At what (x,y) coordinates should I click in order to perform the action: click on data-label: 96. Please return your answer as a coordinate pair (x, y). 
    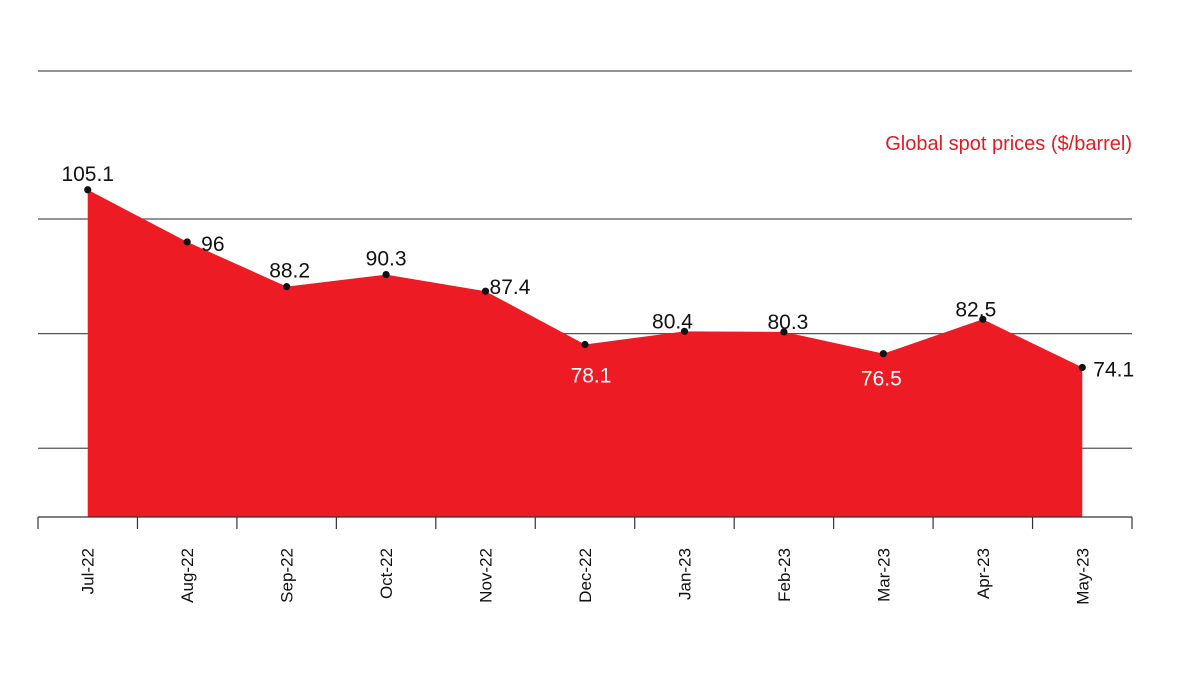
    Looking at the image, I should click on (212, 244).